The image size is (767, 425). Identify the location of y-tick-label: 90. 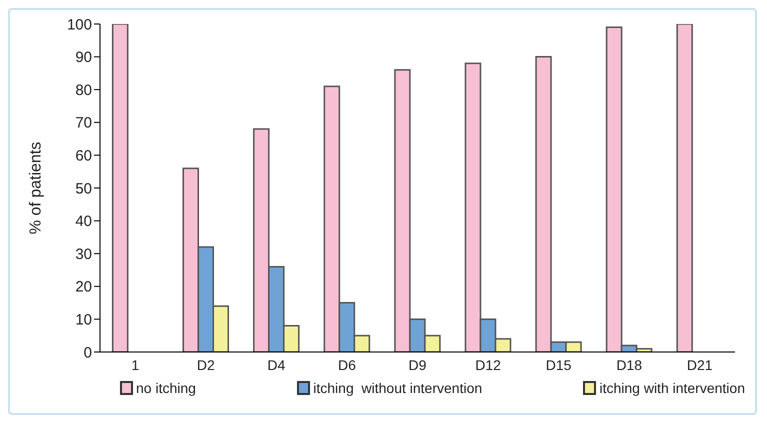
(83, 57).